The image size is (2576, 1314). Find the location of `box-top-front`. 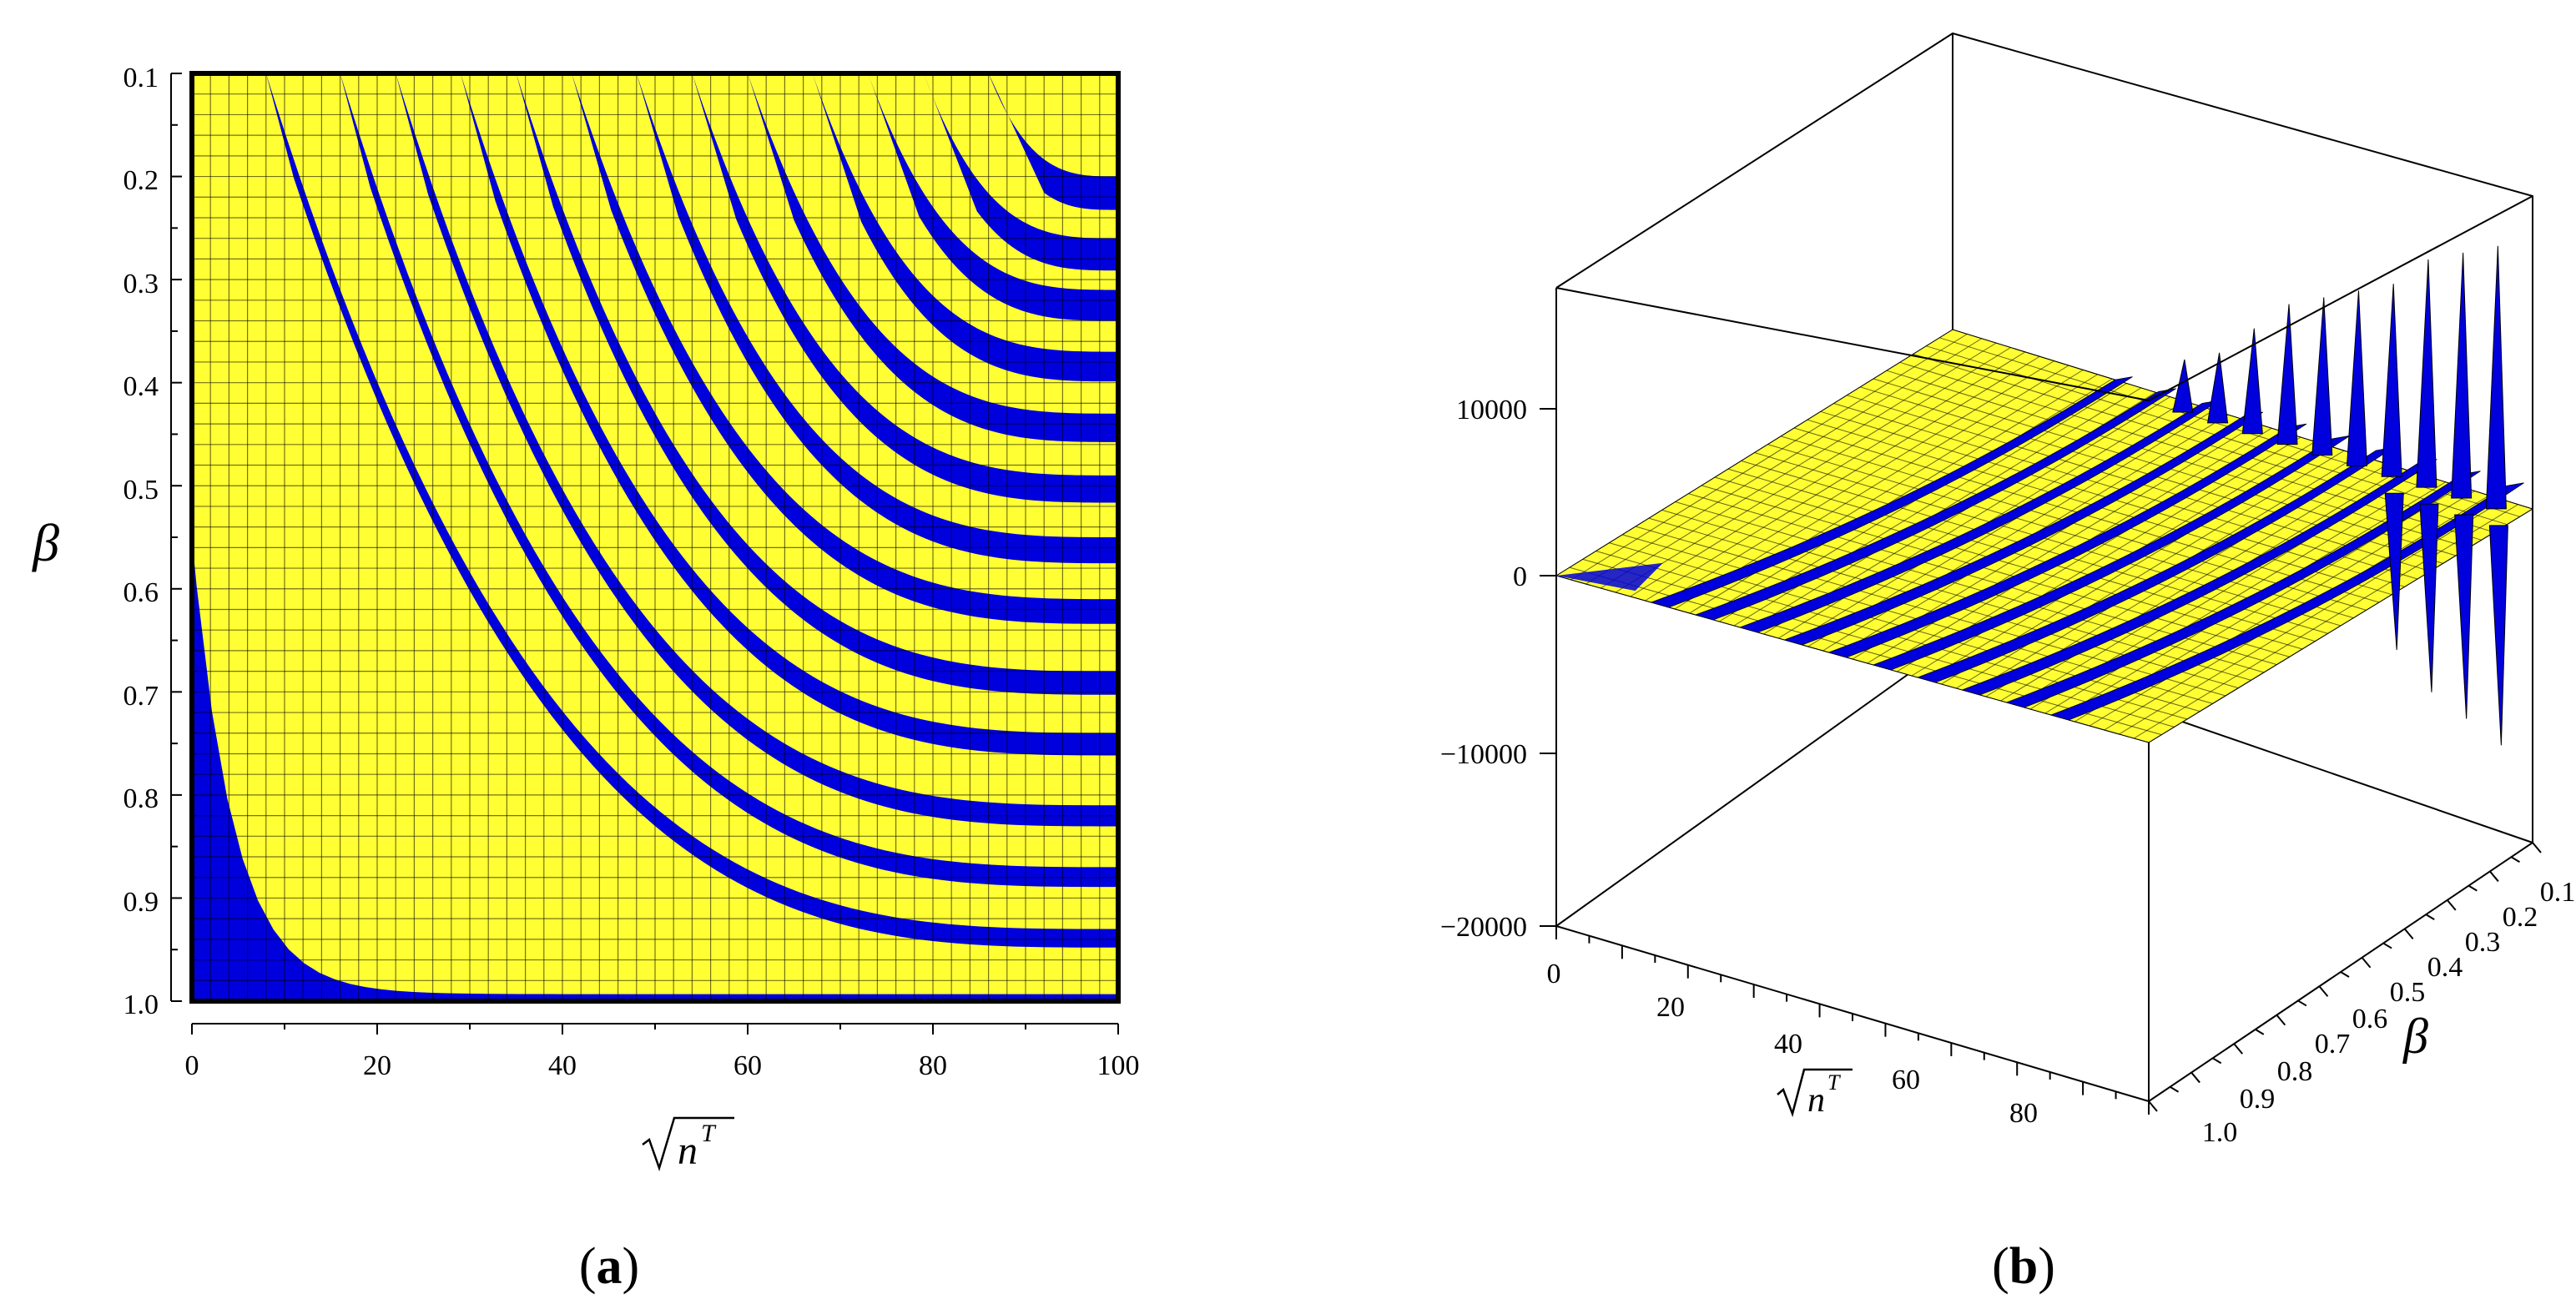

box-top-front is located at coordinates (2044, 298).